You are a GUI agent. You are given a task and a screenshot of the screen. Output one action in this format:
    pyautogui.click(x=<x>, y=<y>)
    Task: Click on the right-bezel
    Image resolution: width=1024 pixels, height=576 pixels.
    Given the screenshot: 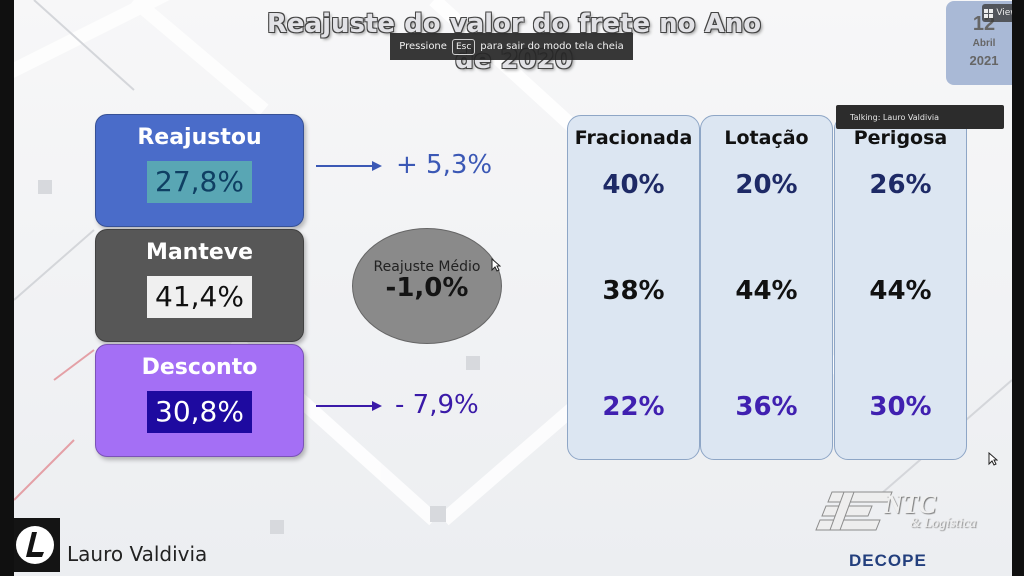 What is the action you would take?
    pyautogui.click(x=1018, y=288)
    